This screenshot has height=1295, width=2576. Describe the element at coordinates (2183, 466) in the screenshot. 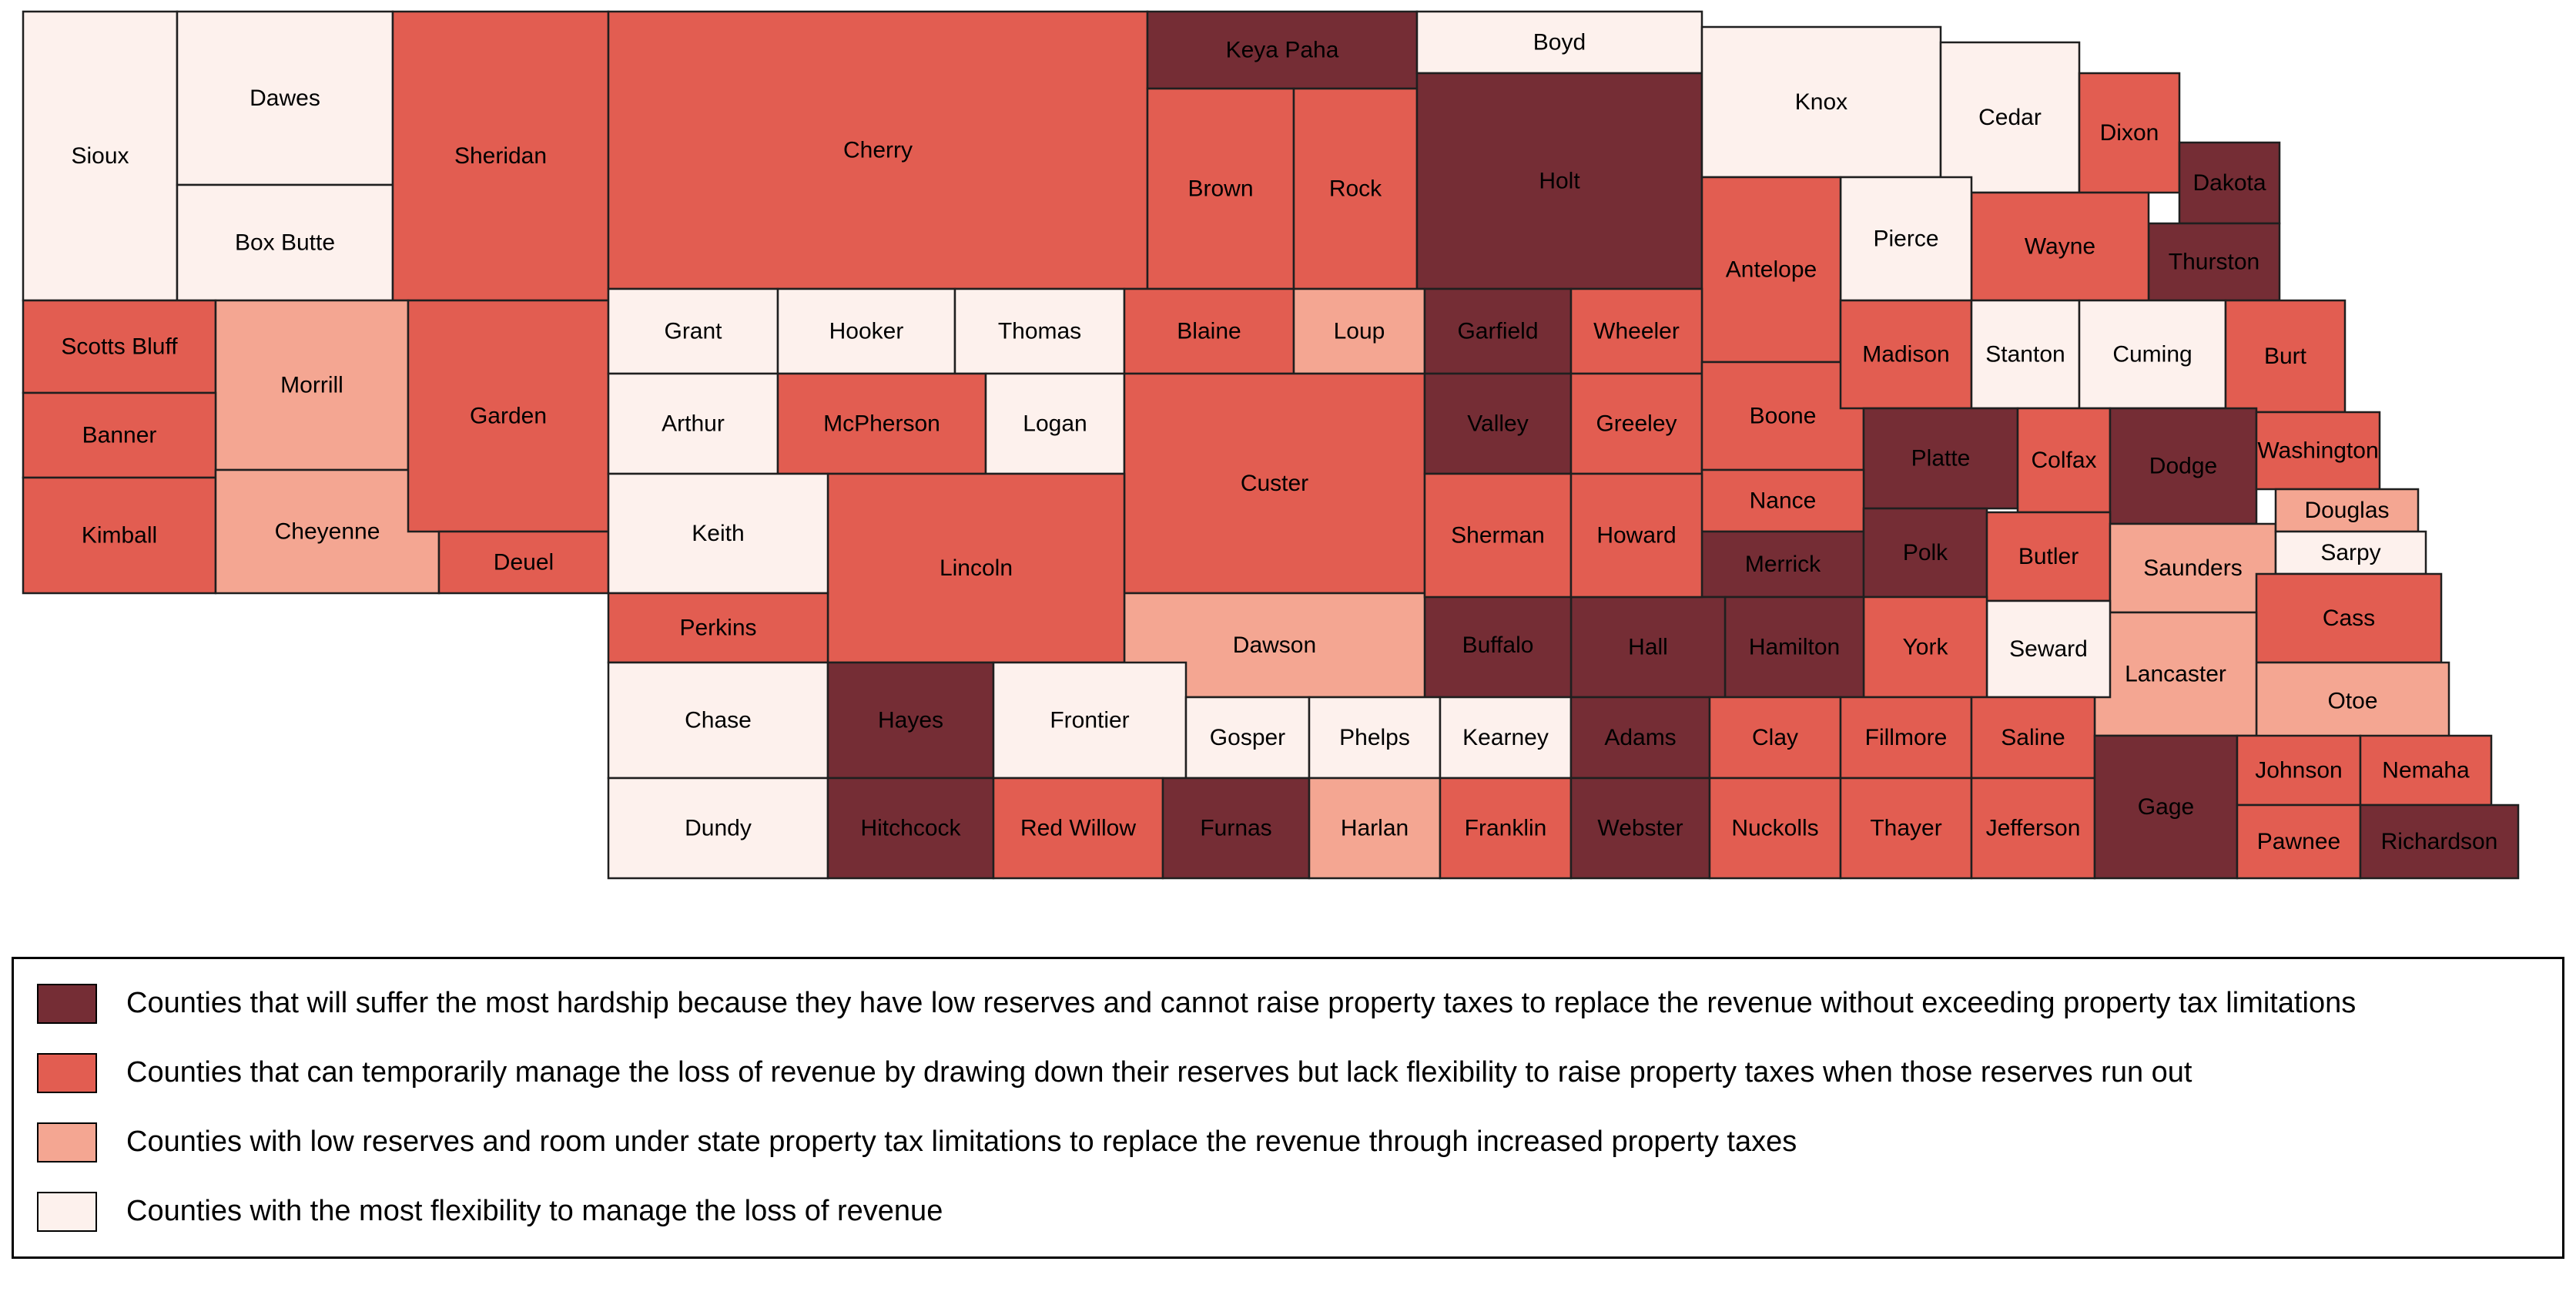

I see `county-dodge: Dodge` at that location.